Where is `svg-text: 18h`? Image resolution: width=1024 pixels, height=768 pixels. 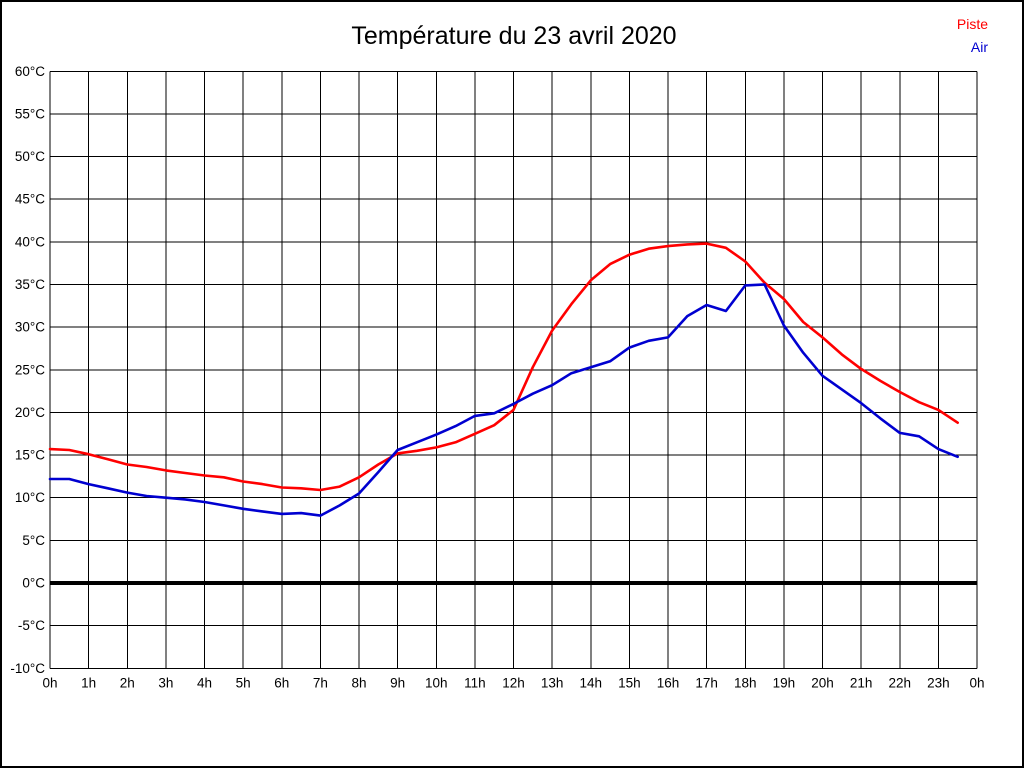 svg-text: 18h is located at coordinates (745, 682).